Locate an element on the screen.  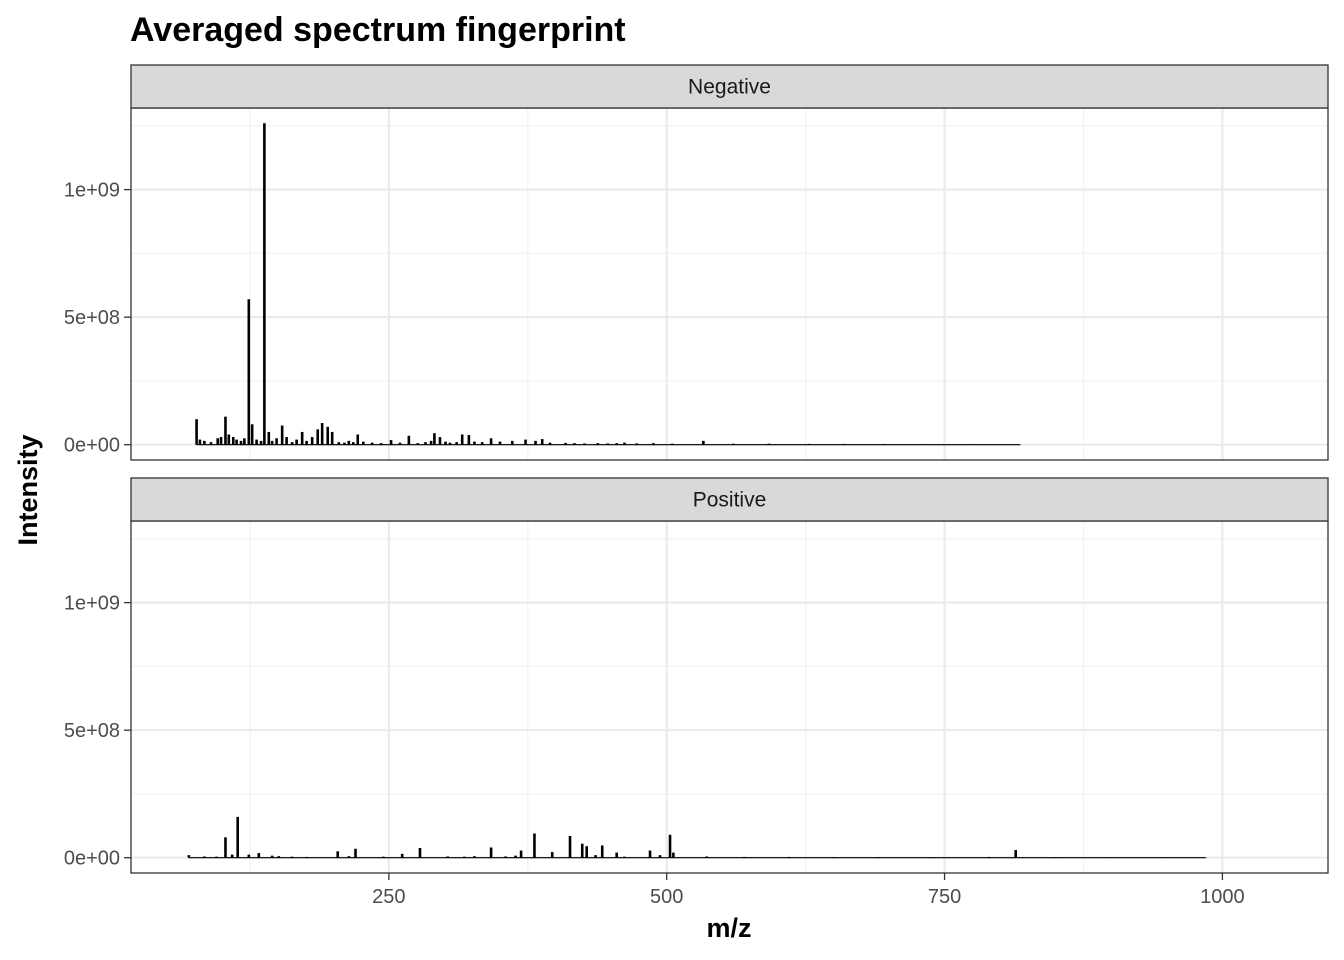
x-tick-label: 500 is located at coordinates (666, 897).